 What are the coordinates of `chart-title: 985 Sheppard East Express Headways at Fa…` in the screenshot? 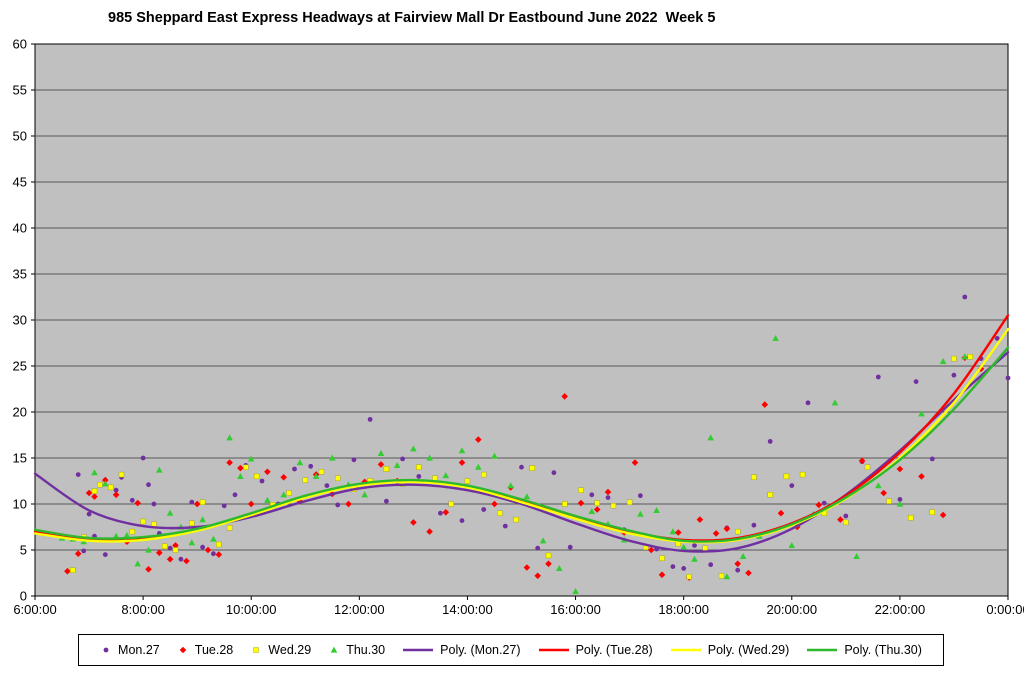 It's located at (412, 18).